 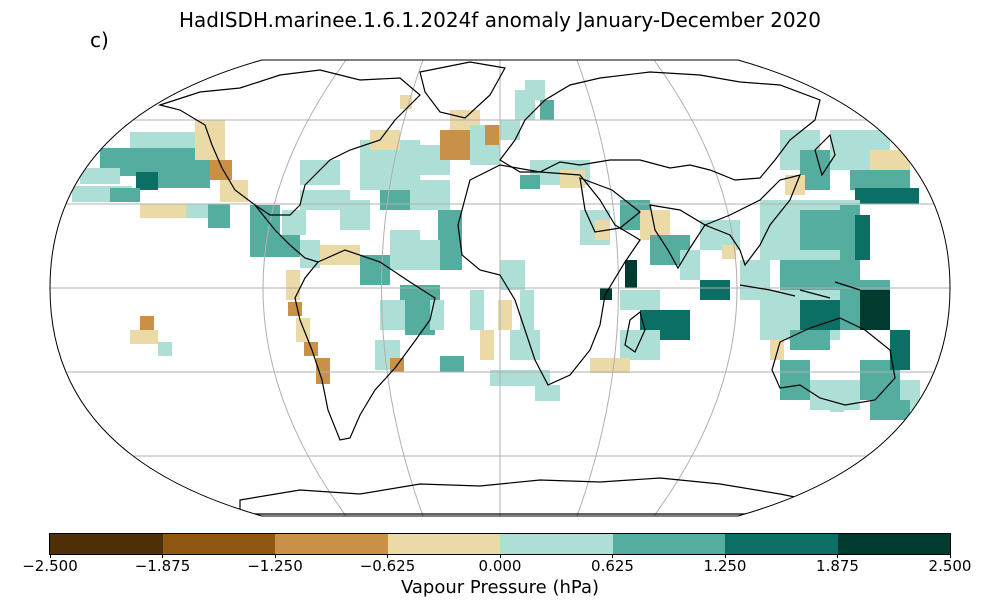 I want to click on colorbar-tick-label: 2.500, so click(x=950, y=566).